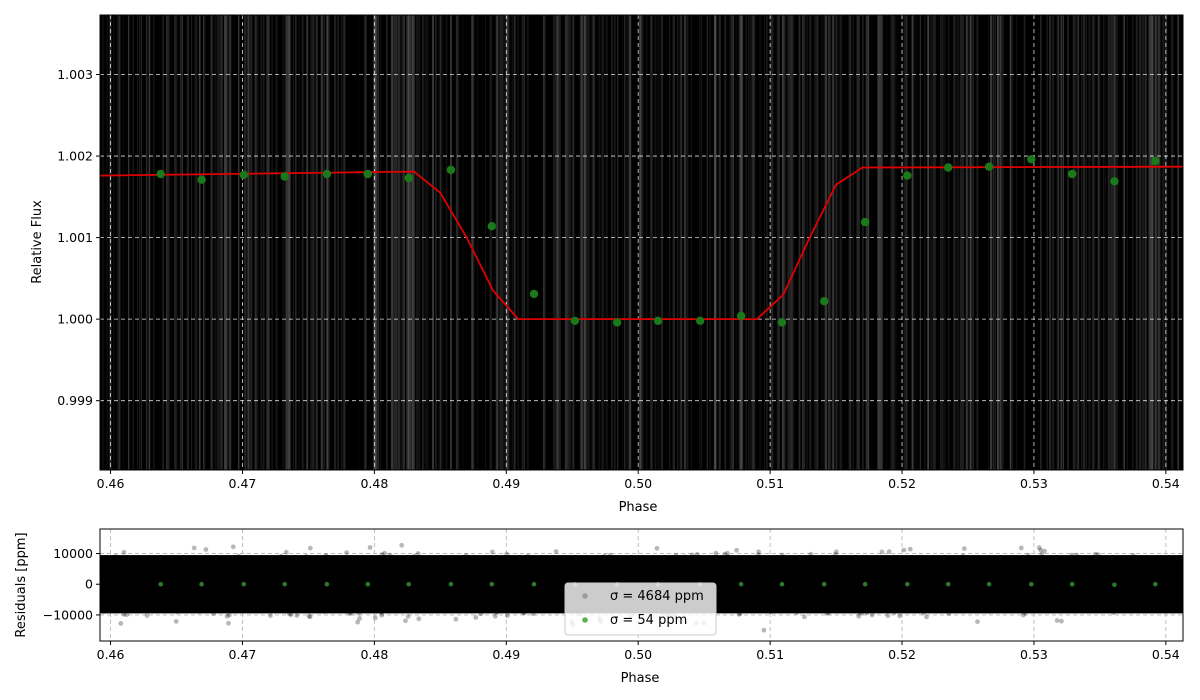 The height and width of the screenshot is (700, 1200). What do you see at coordinates (21, 584) in the screenshot?
I see `residuals-y-axis-label: Residuals [ppm]` at bounding box center [21, 584].